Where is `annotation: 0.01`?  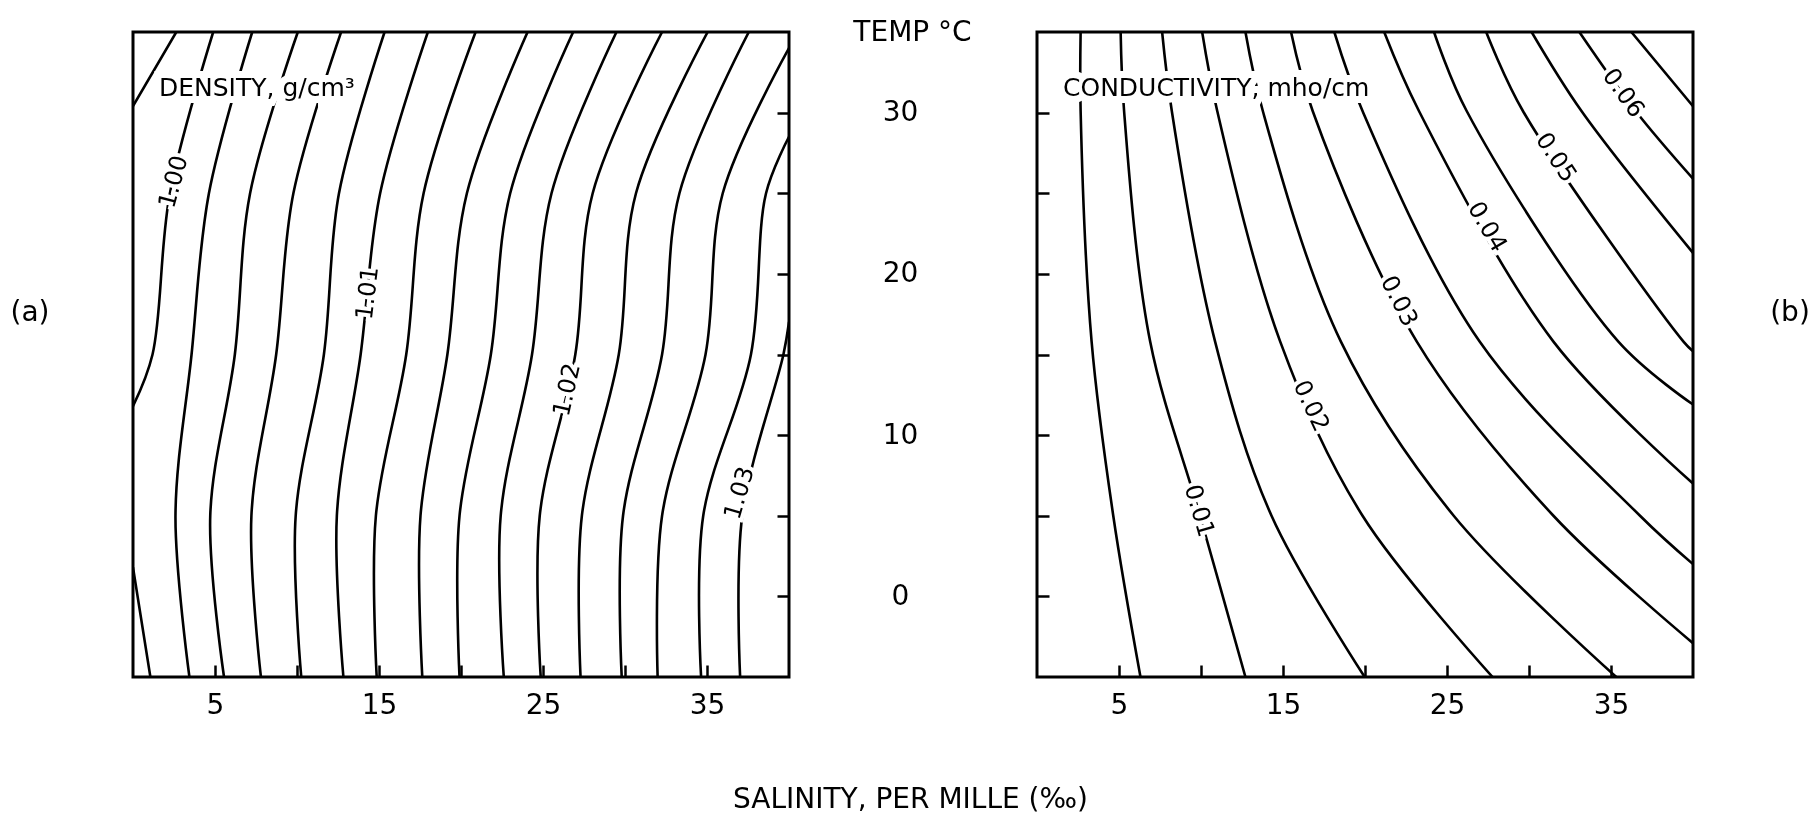 annotation: 0.01 is located at coordinates (1199, 511).